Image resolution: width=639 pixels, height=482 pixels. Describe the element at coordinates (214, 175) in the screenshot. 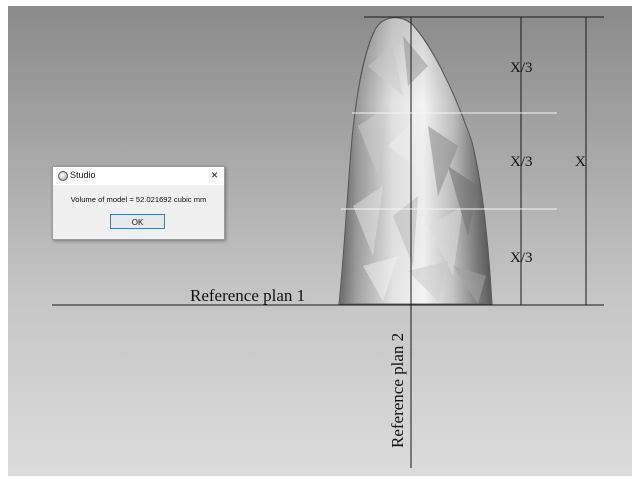

I see `close-icon: ×` at that location.